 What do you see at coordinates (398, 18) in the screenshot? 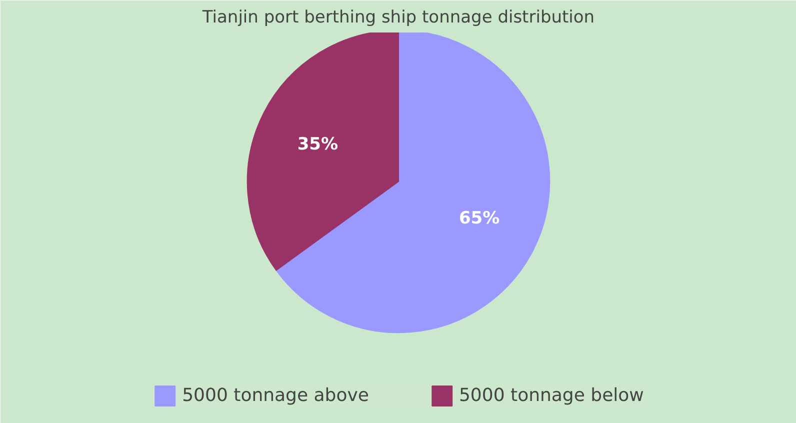
I see `chart-title: Tianjin port berthing ship tonnage distribution` at bounding box center [398, 18].